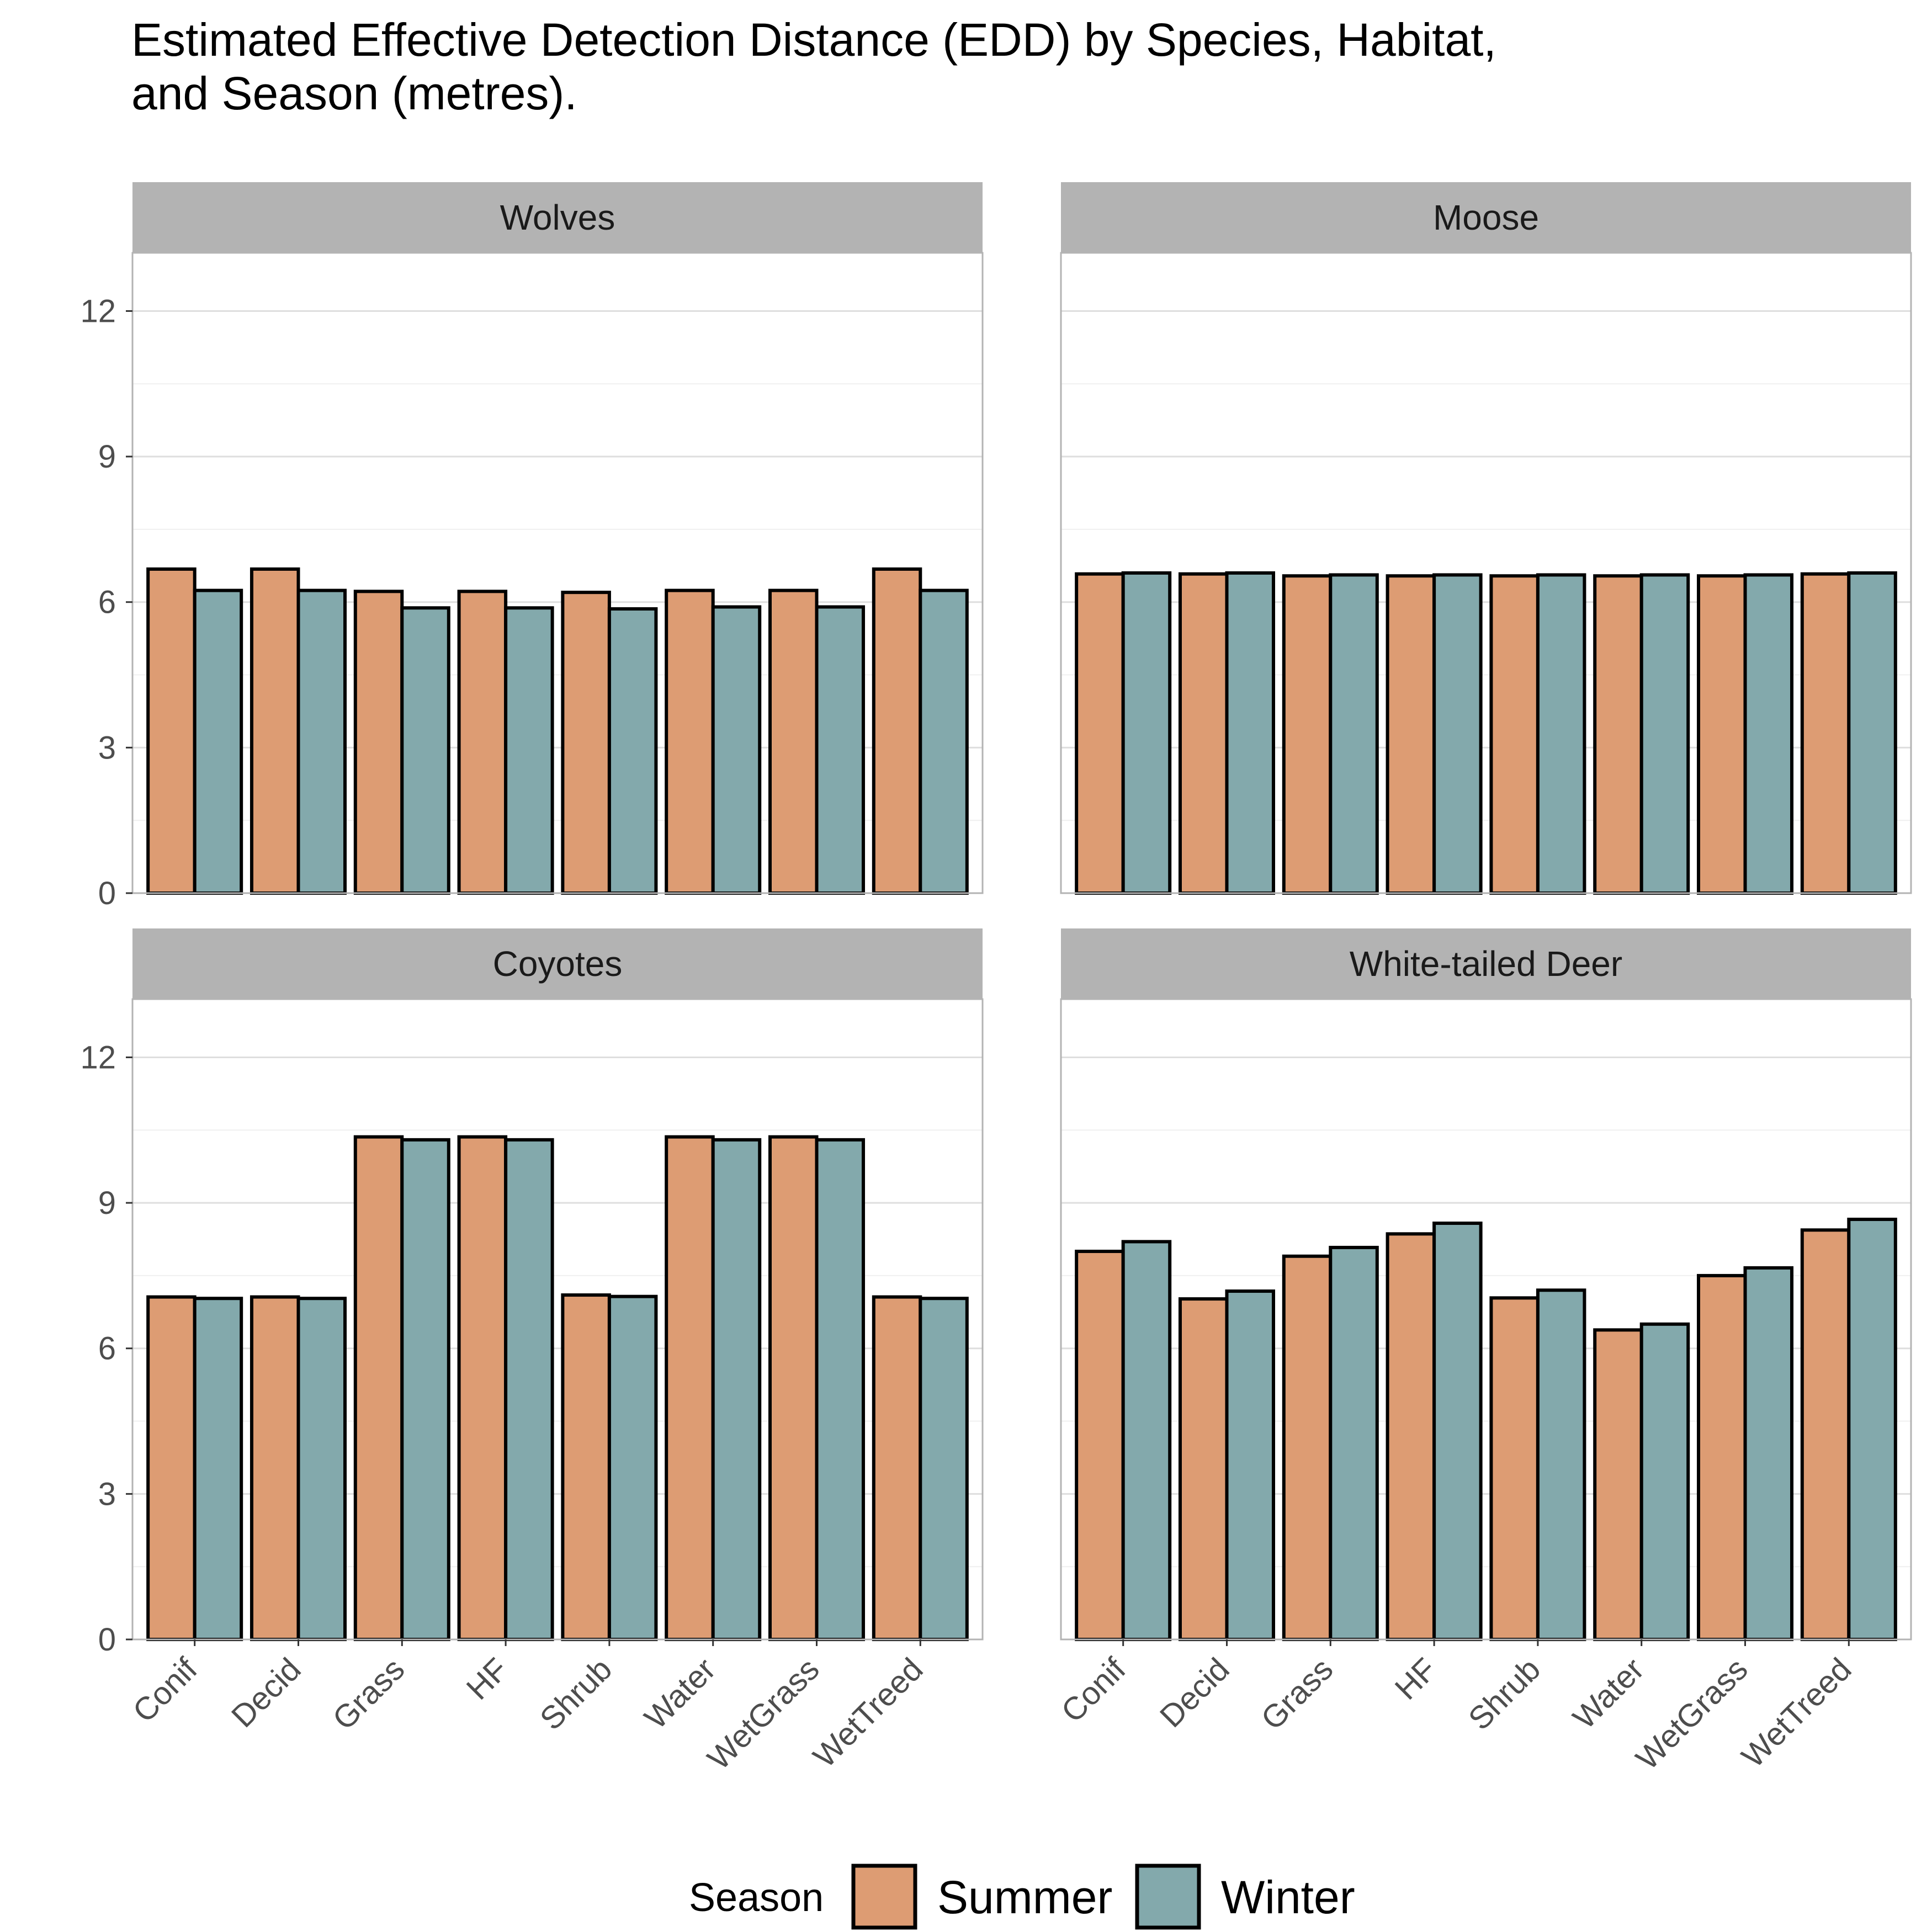  Describe the element at coordinates (1100, 1445) in the screenshot. I see `bar-white-tailed-deer-conif-summer` at that location.